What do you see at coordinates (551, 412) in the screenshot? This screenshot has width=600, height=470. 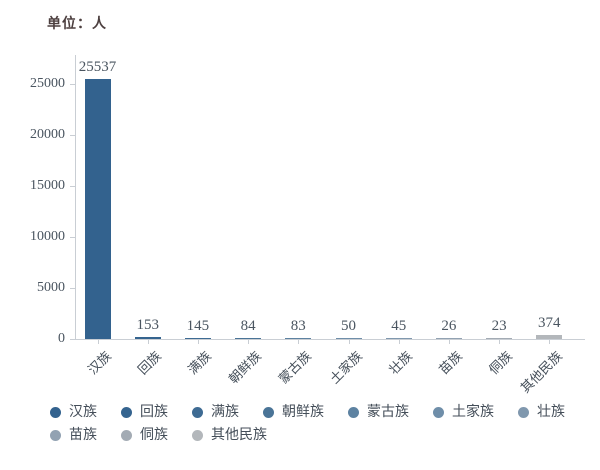 I see `legend-label: 壮族` at bounding box center [551, 412].